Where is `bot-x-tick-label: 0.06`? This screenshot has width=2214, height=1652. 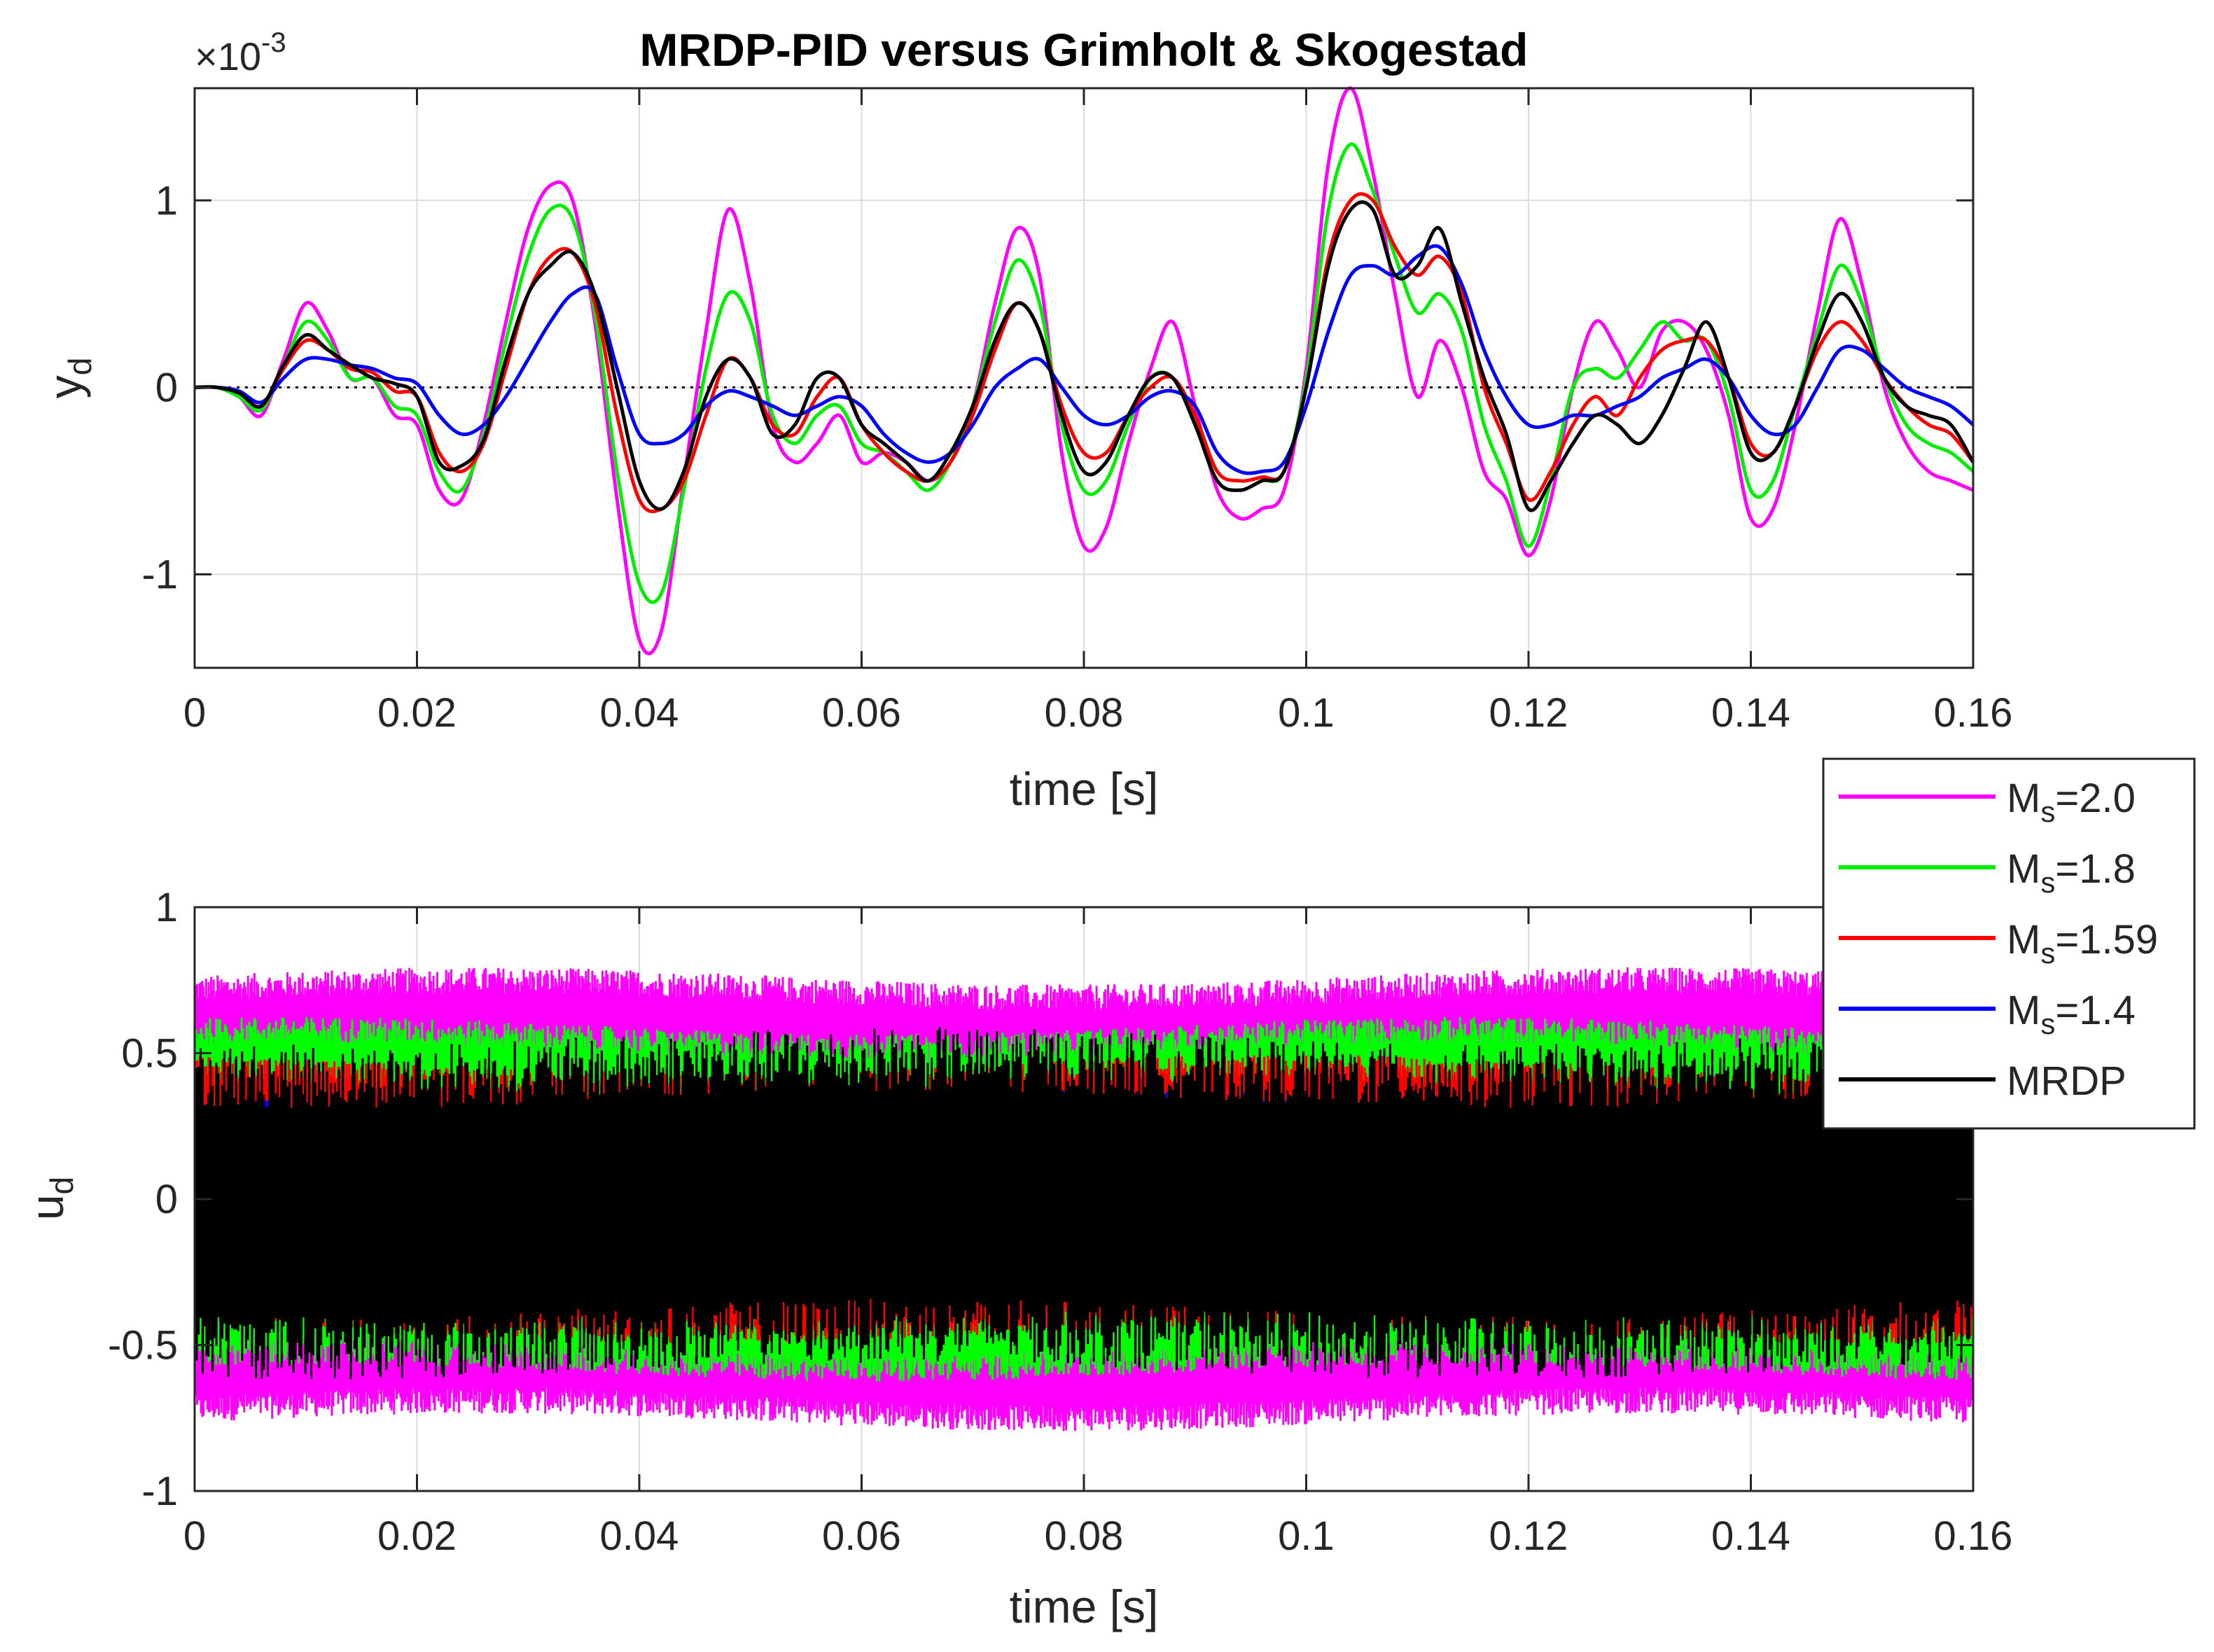 bot-x-tick-label: 0.06 is located at coordinates (861, 1536).